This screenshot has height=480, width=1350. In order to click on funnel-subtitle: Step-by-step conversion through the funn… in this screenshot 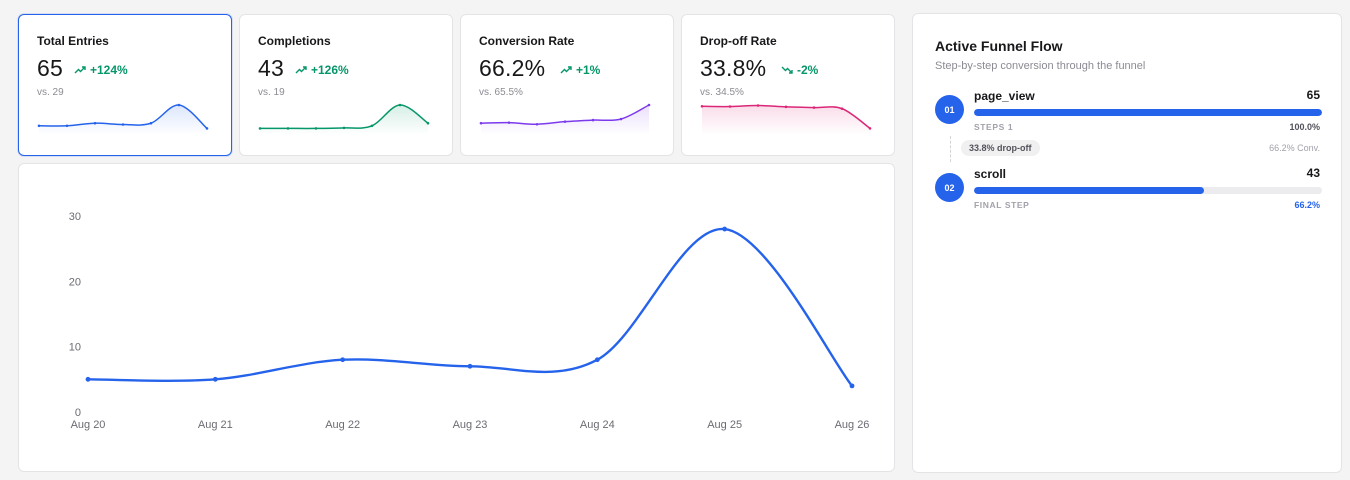, I will do `click(1040, 66)`.